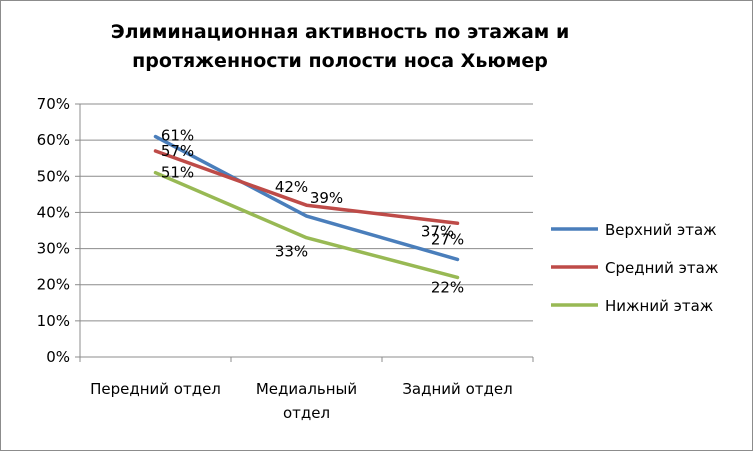 The height and width of the screenshot is (451, 753). Describe the element at coordinates (447, 287) in the screenshot. I see `data-label: 22%` at that location.